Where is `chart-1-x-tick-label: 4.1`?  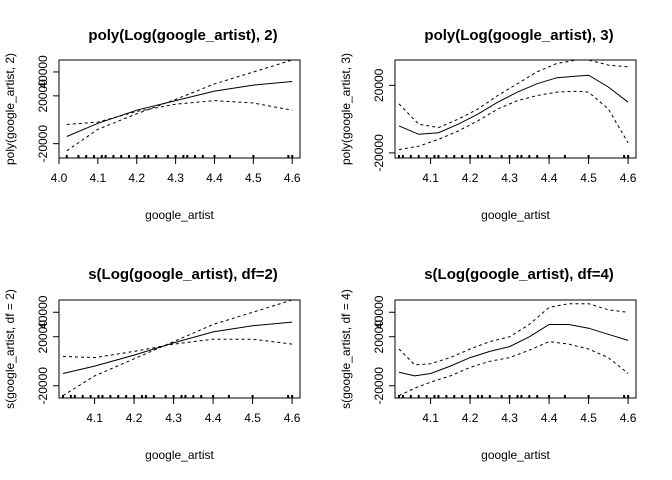
chart-1-x-tick-label: 4.1 is located at coordinates (98, 178).